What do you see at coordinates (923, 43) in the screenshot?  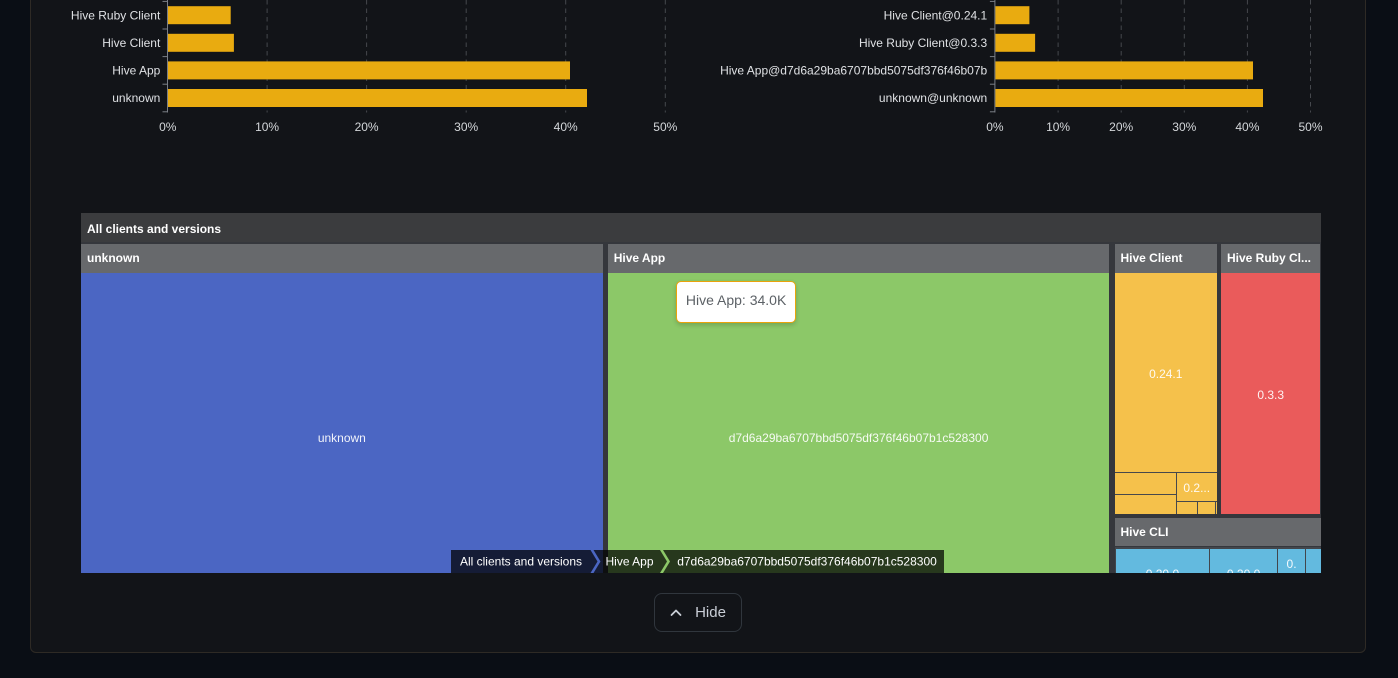 I see `svg-text: Hive Ruby Client@0.3.3` at bounding box center [923, 43].